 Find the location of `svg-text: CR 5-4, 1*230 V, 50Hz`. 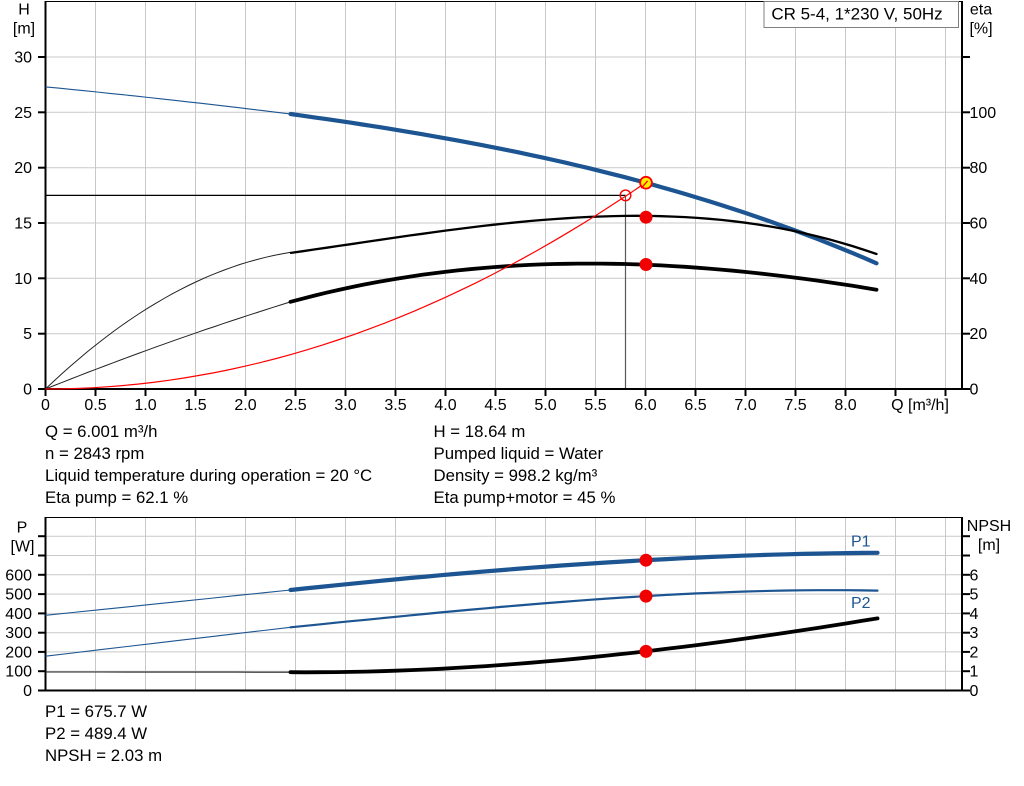

svg-text: CR 5-4, 1*230 V, 50Hz is located at coordinates (856, 14).